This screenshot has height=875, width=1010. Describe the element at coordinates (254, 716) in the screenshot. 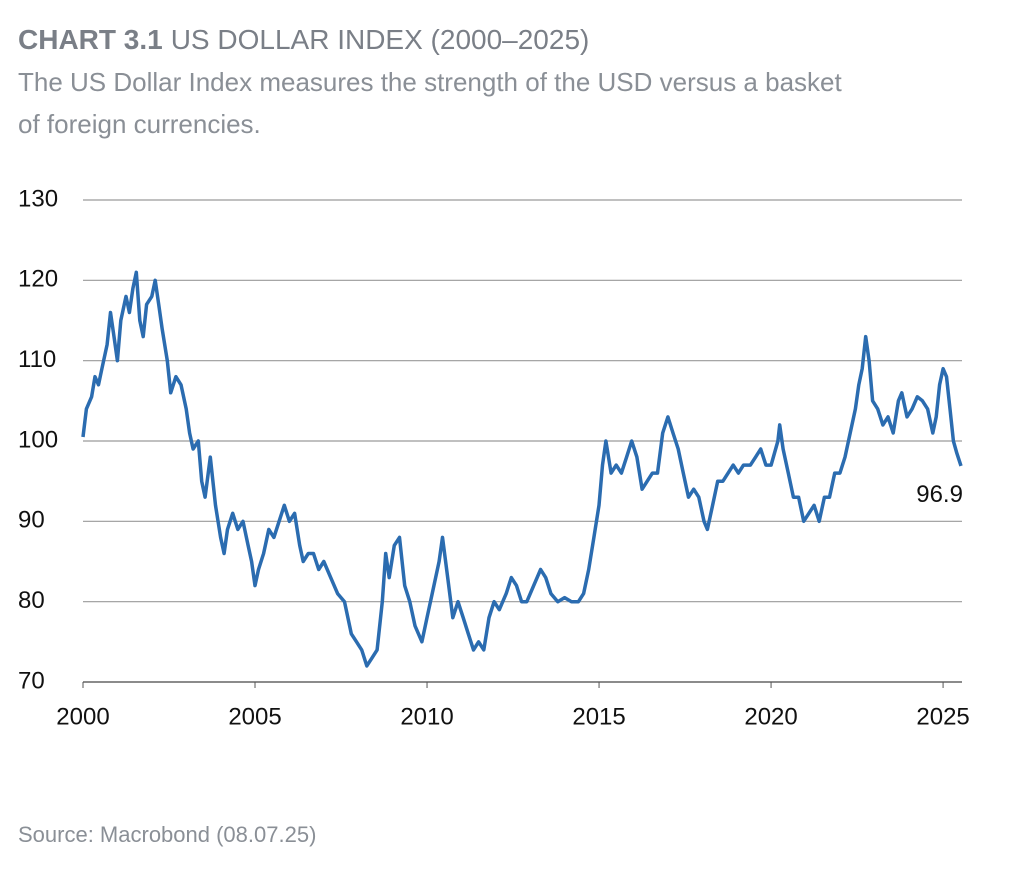

I see `x-tick-label: 2005` at that location.